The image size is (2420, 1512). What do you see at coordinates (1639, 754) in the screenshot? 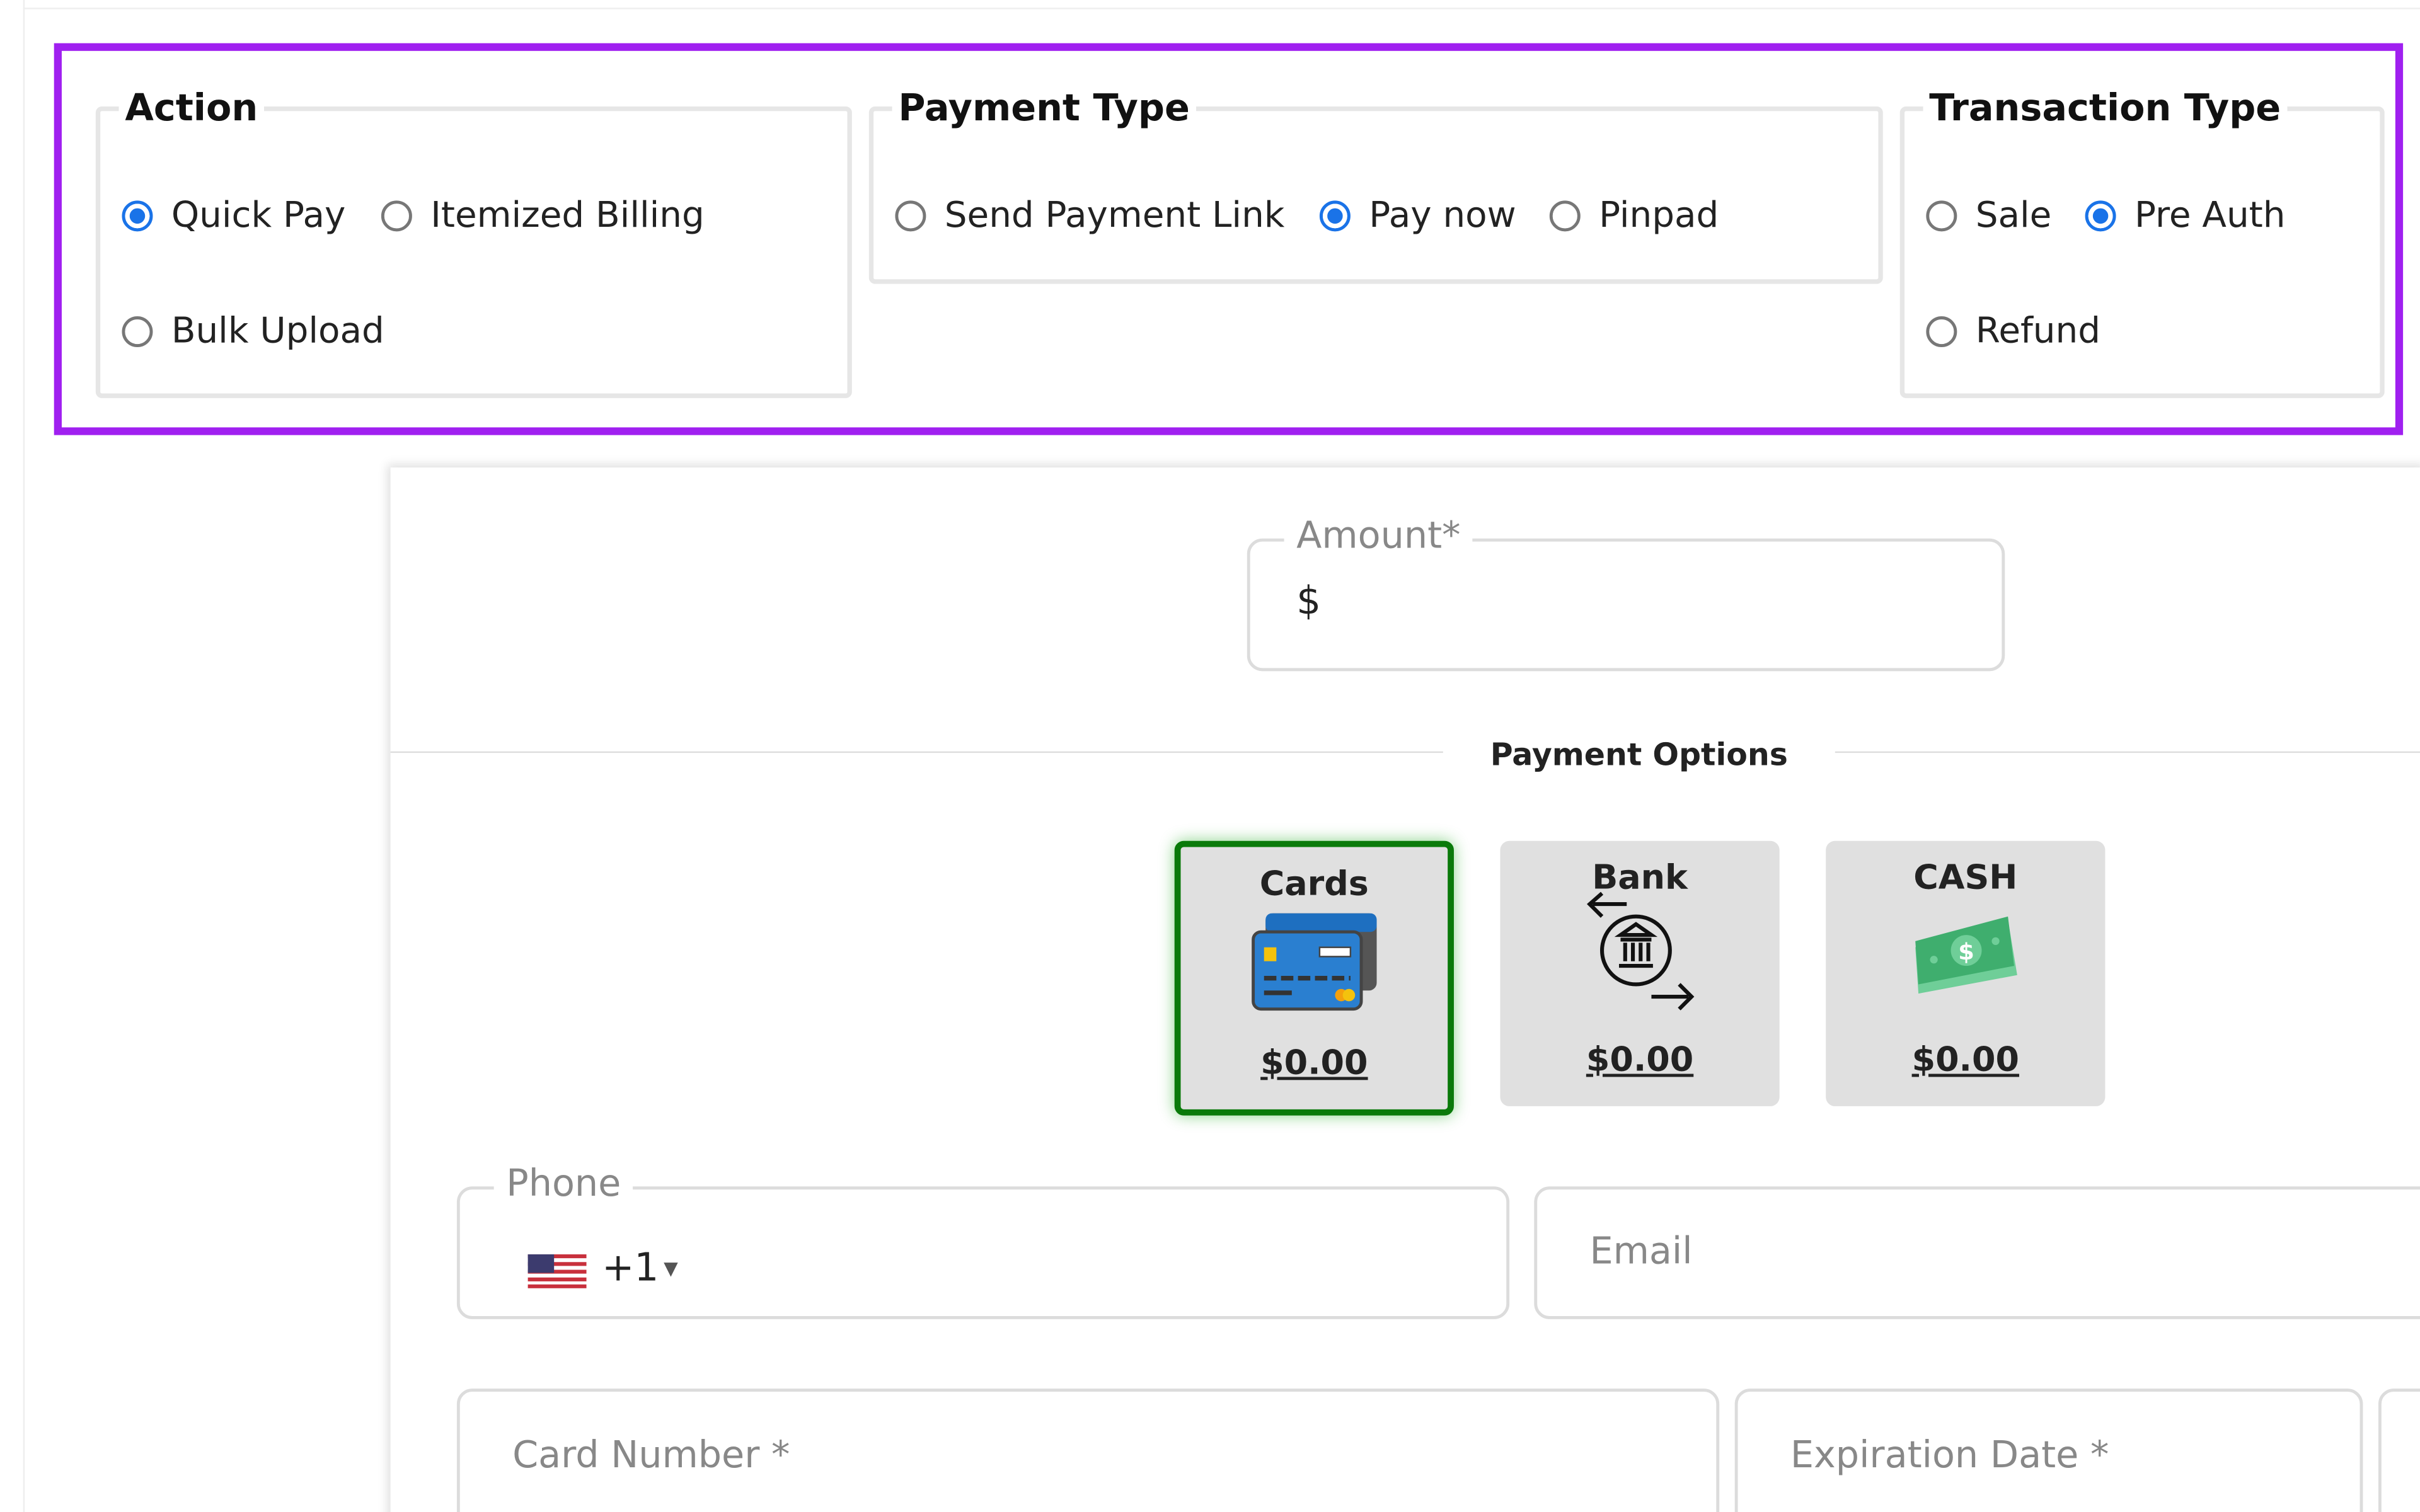
I see `payment-options-title: Payment Options` at bounding box center [1639, 754].